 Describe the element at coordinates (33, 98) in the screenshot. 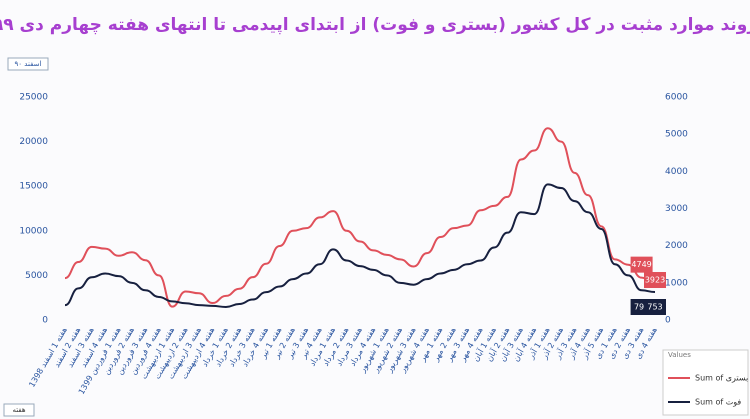

I see `y-tick-label: 25000` at that location.